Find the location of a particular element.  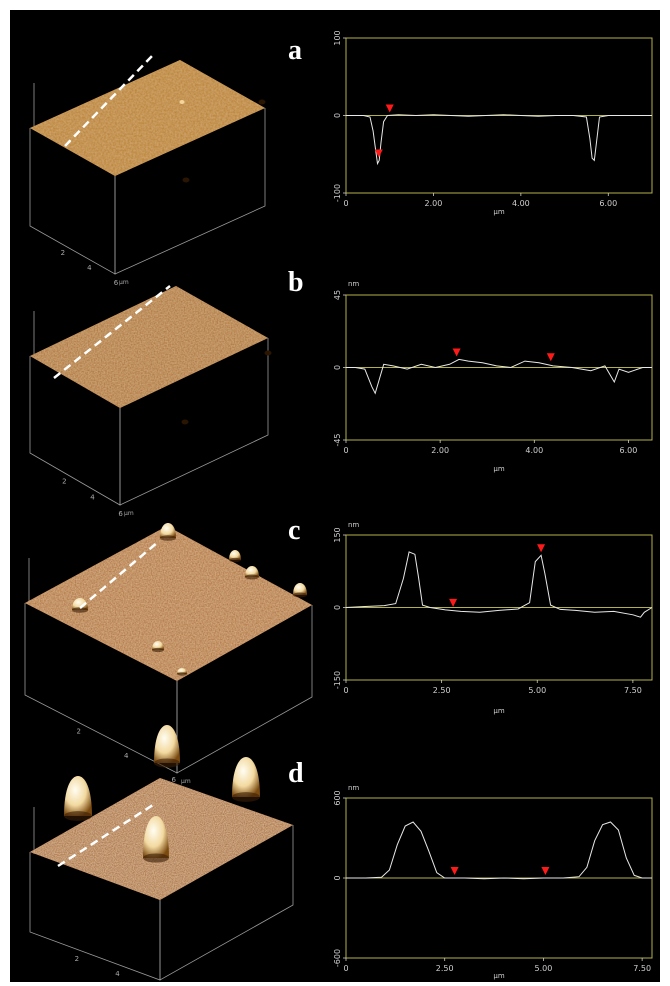

surface-bump is located at coordinates (182, 102).